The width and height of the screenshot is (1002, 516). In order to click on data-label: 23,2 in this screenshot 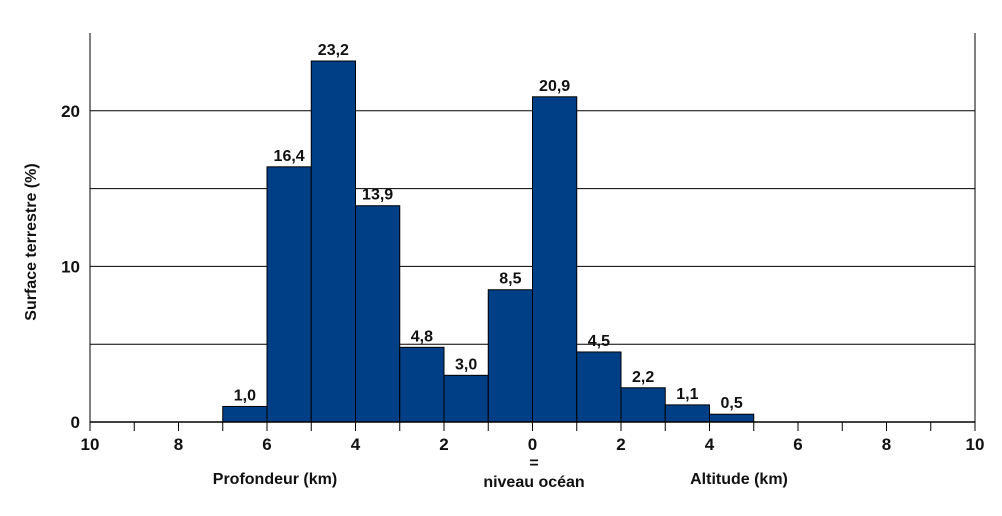, I will do `click(333, 50)`.